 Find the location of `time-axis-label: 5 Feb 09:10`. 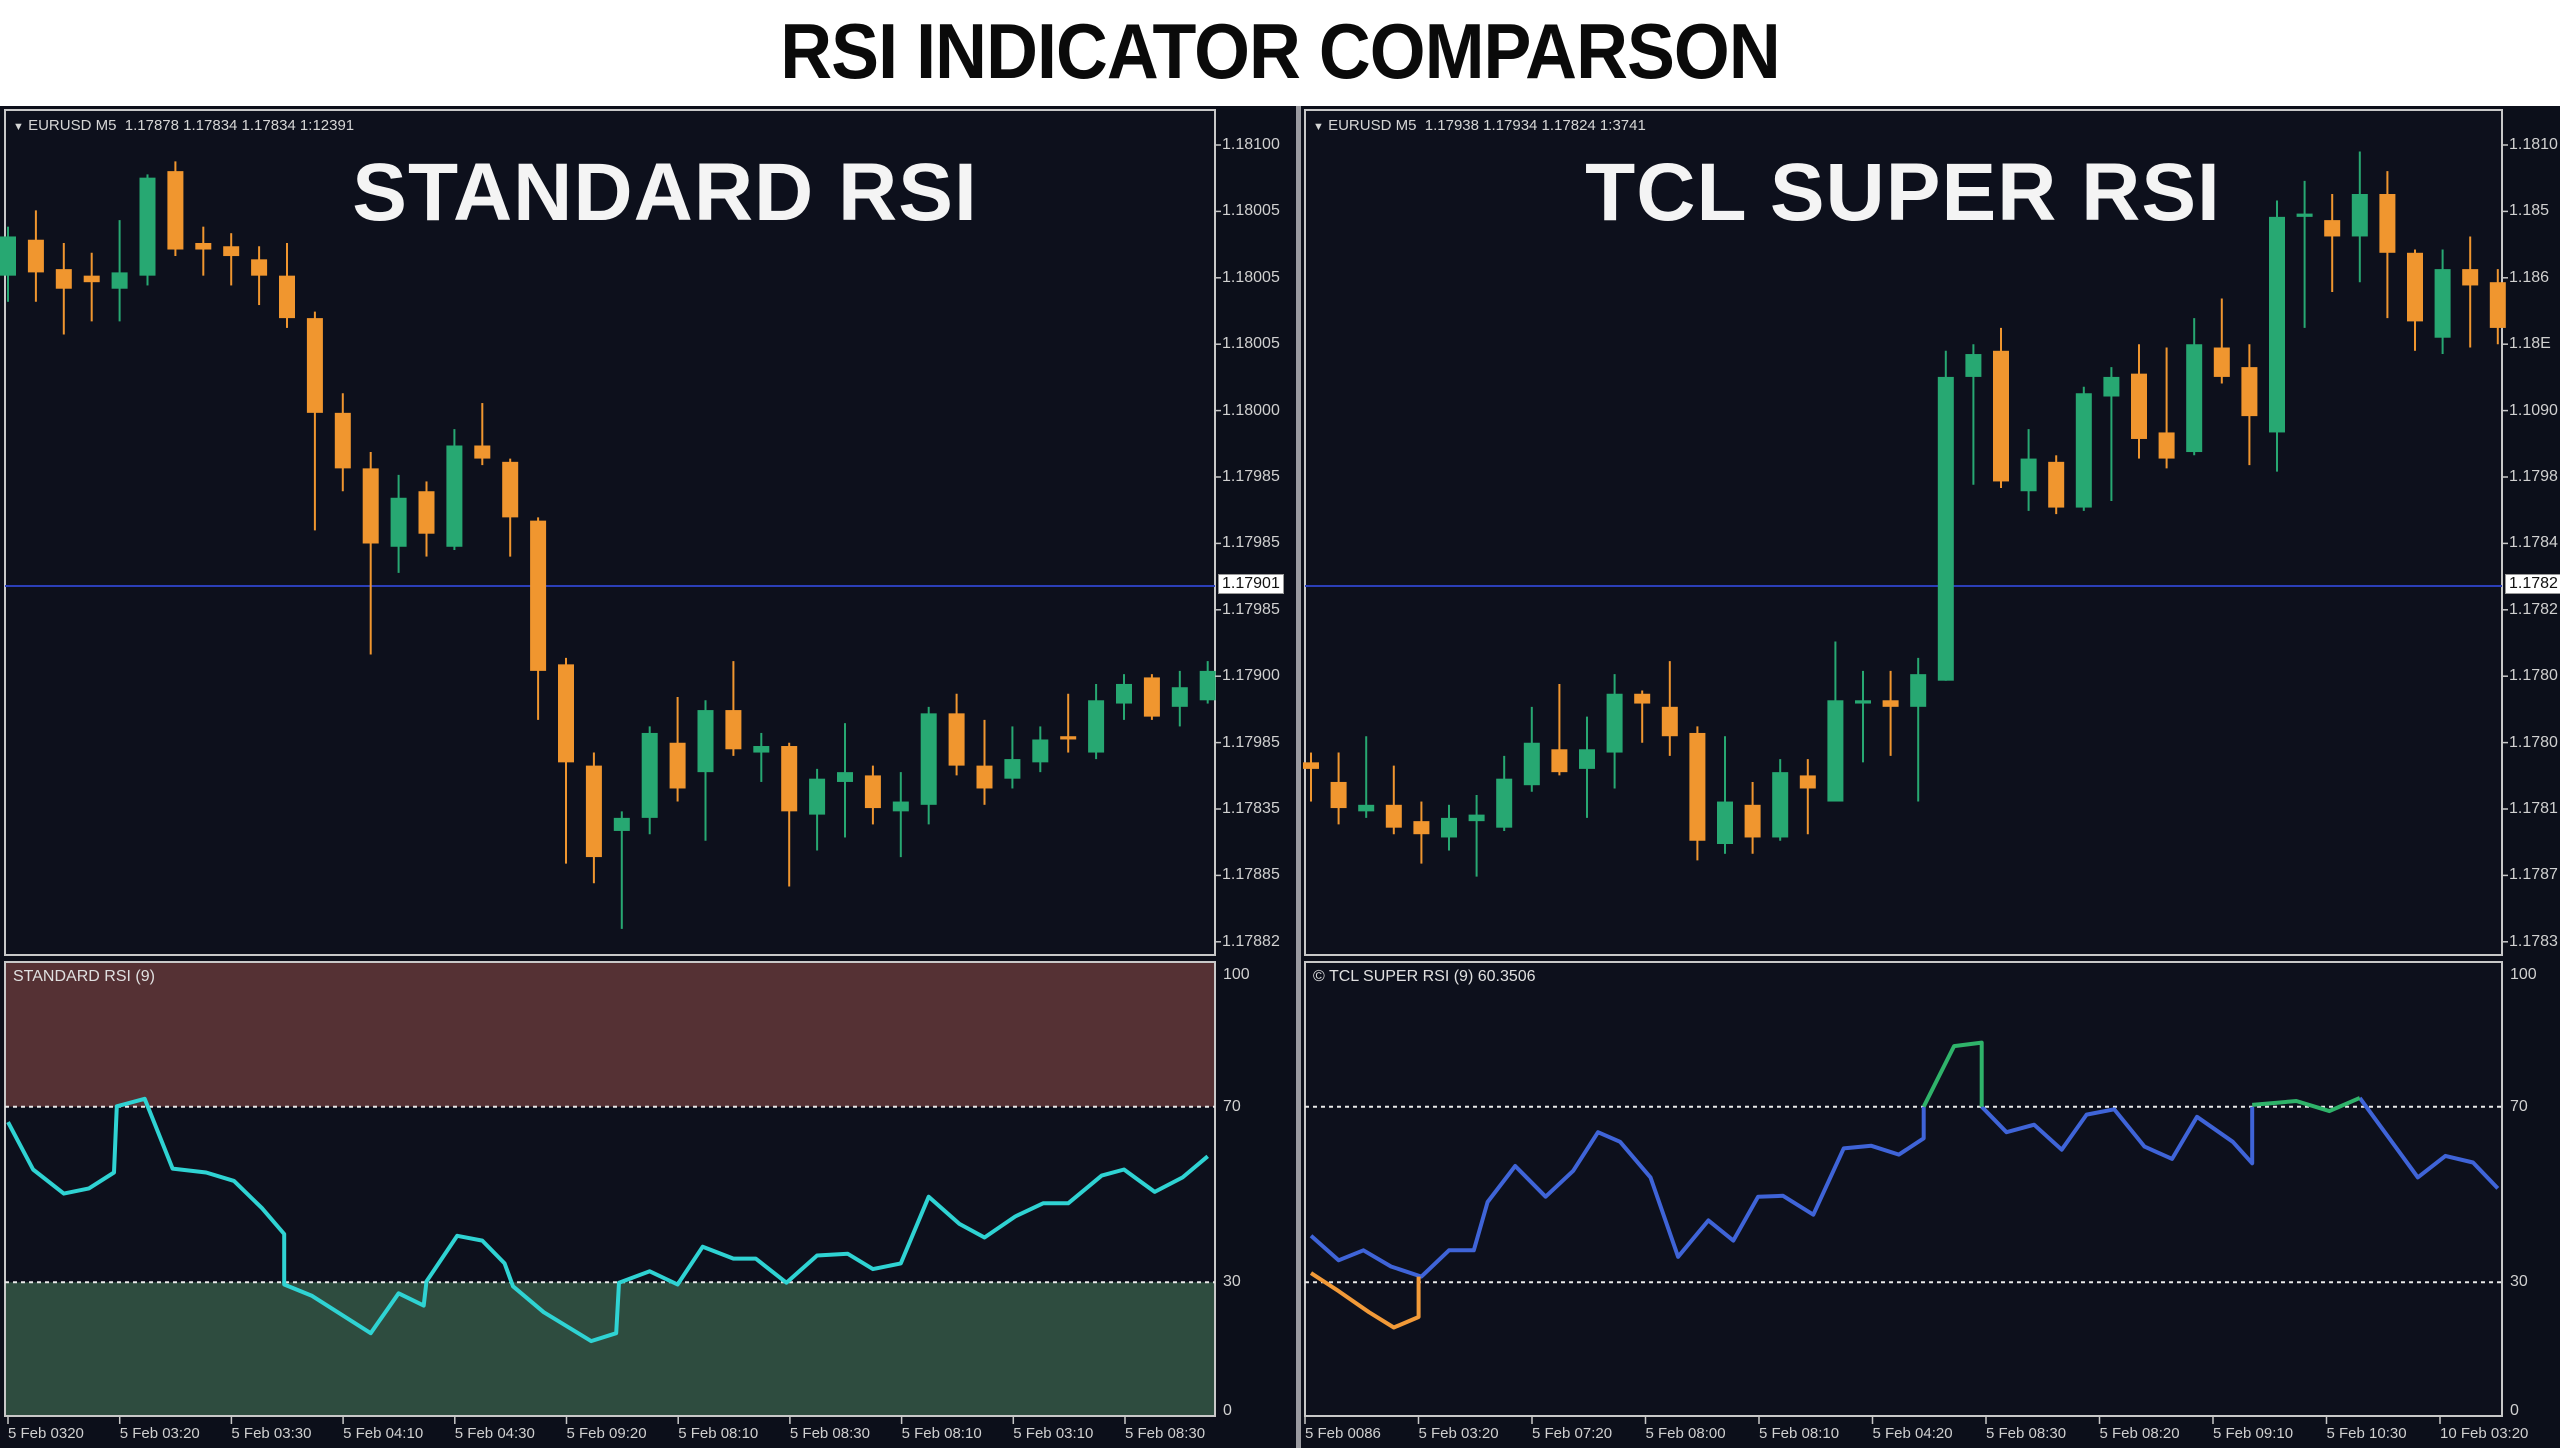

time-axis-label: 5 Feb 09:10 is located at coordinates (2253, 1433).